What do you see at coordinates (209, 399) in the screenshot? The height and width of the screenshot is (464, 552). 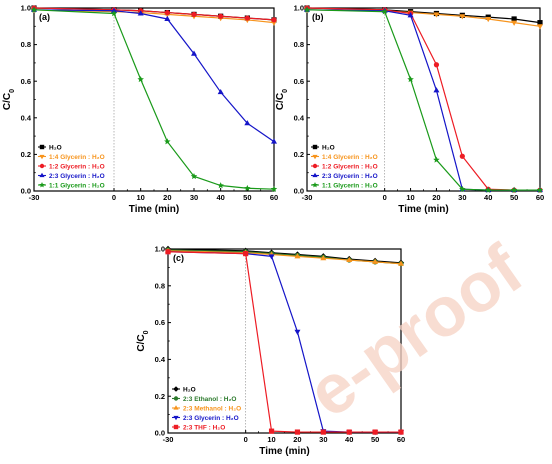 I see `legend-label: 2:3 Ethanol : H₂O` at bounding box center [209, 399].